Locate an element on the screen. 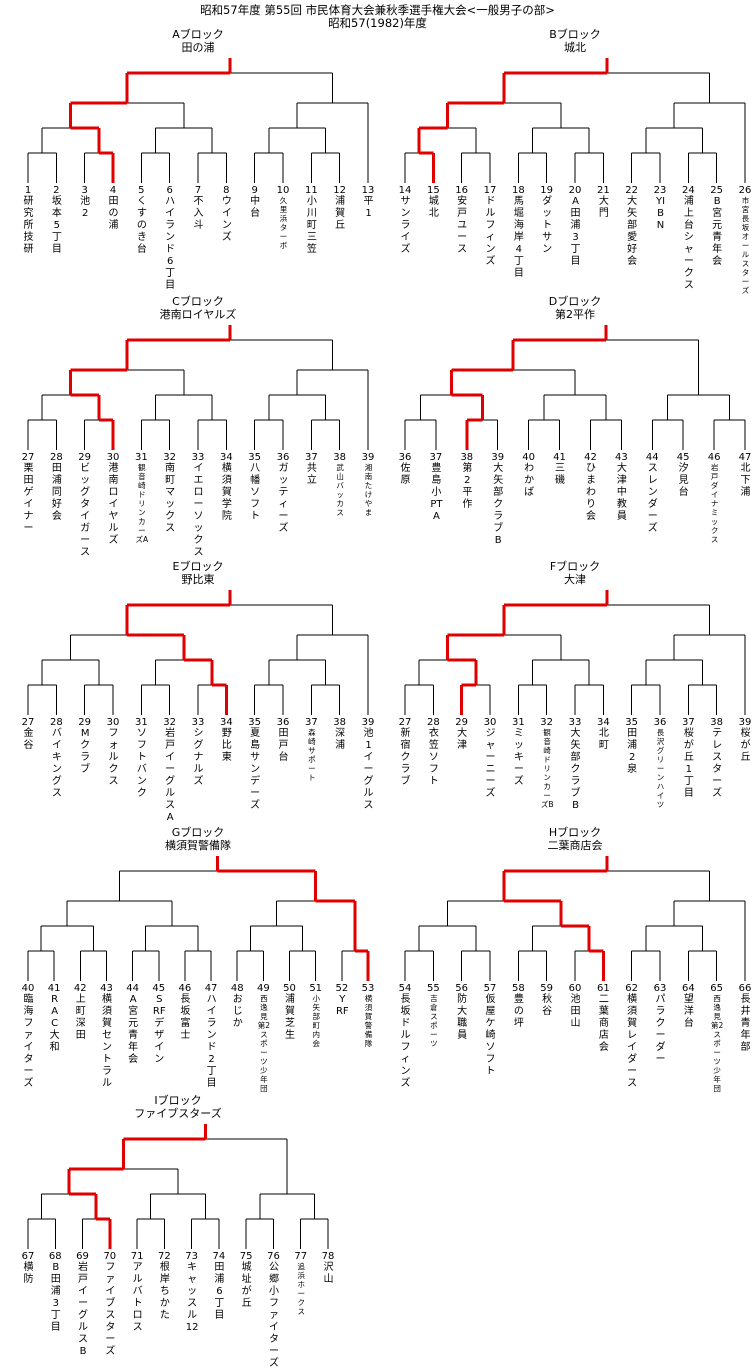 Image resolution: width=755 pixels, height=1370 pixels. block-winner: 田の浦 is located at coordinates (198, 47).